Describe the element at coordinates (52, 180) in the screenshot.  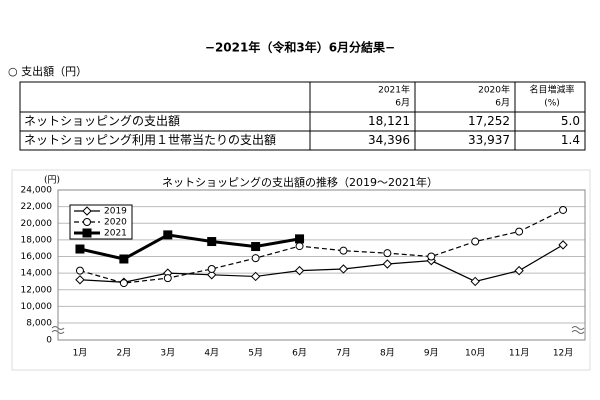
I see `y-unit: (円)` at that location.